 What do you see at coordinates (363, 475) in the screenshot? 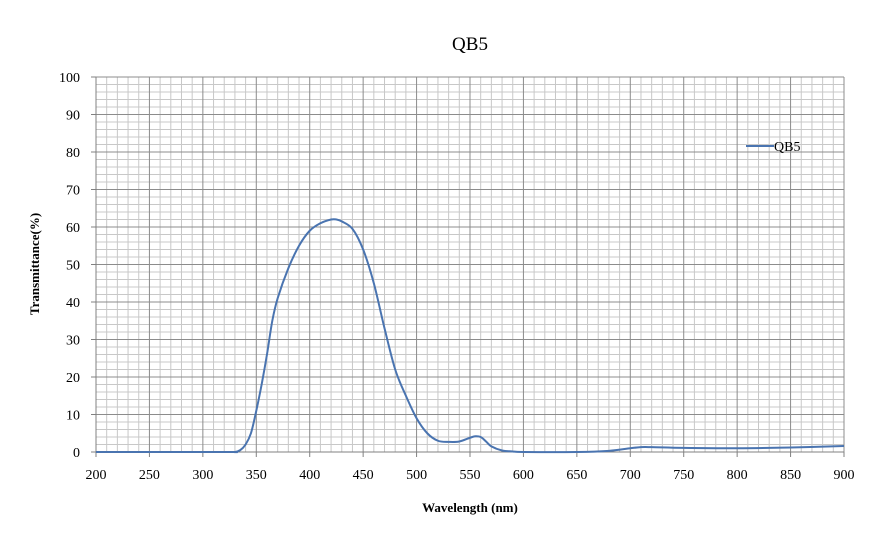
I see `x-tick-label: 450` at bounding box center [363, 475].